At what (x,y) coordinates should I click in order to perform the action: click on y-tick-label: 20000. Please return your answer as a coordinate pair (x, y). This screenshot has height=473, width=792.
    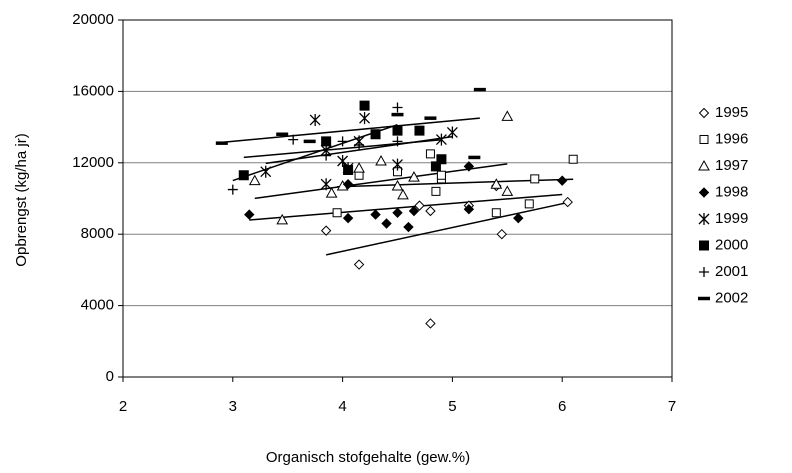
    Looking at the image, I should click on (93, 19).